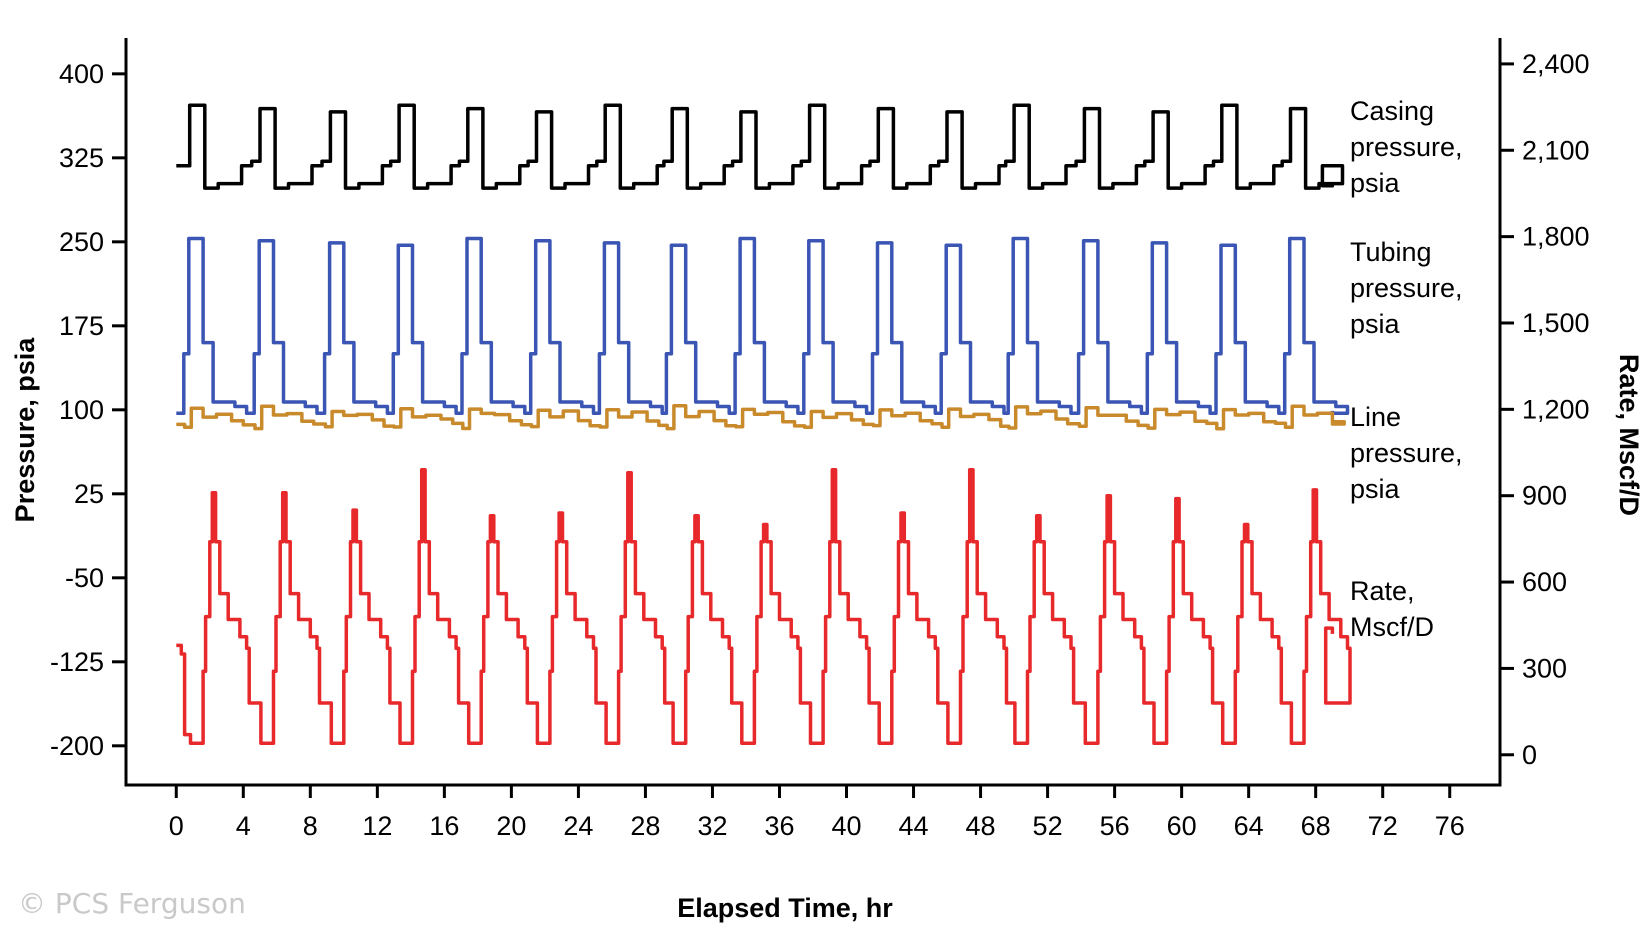  Describe the element at coordinates (81, 326) in the screenshot. I see `y-tick-label: 175` at that location.